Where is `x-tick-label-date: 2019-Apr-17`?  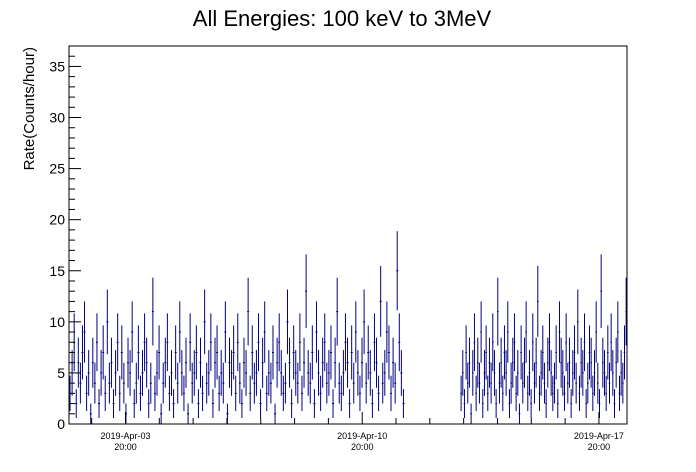
x-tick-label-date: 2019-Apr-17 is located at coordinates (599, 436).